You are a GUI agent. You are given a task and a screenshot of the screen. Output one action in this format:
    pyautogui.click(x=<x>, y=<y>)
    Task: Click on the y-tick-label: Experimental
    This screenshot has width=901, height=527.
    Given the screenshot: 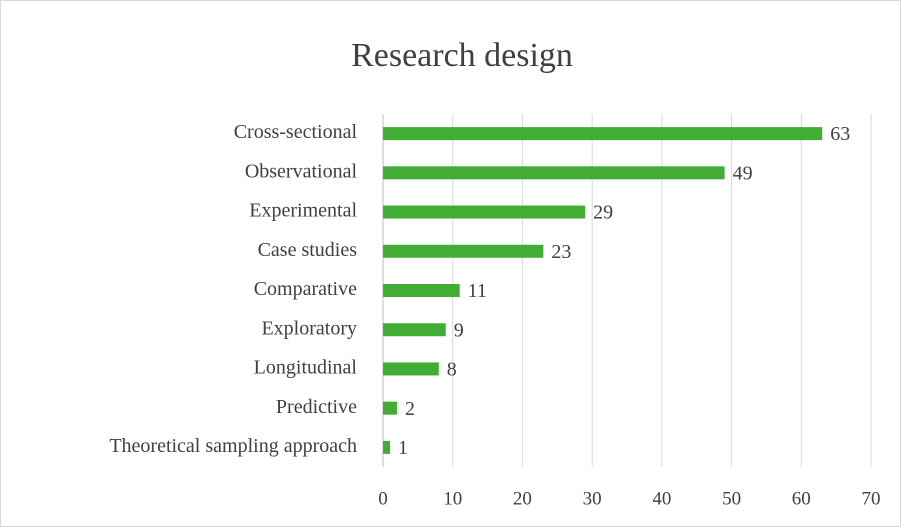 What is the action you would take?
    pyautogui.click(x=303, y=211)
    